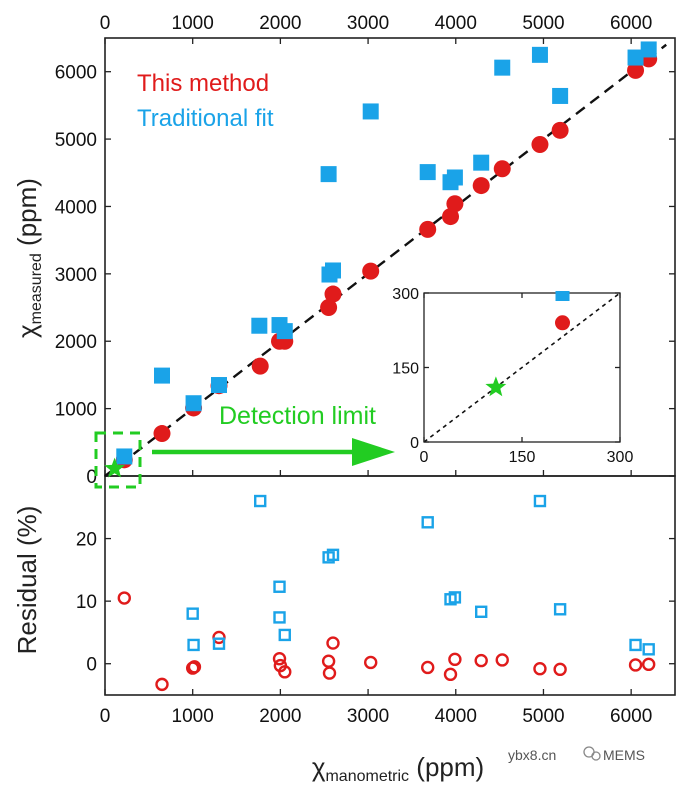 Image resolution: width=685 pixels, height=787 pixels. What do you see at coordinates (36, 288) in the screenshot?
I see `y-axis-subscript: measured` at bounding box center [36, 288].